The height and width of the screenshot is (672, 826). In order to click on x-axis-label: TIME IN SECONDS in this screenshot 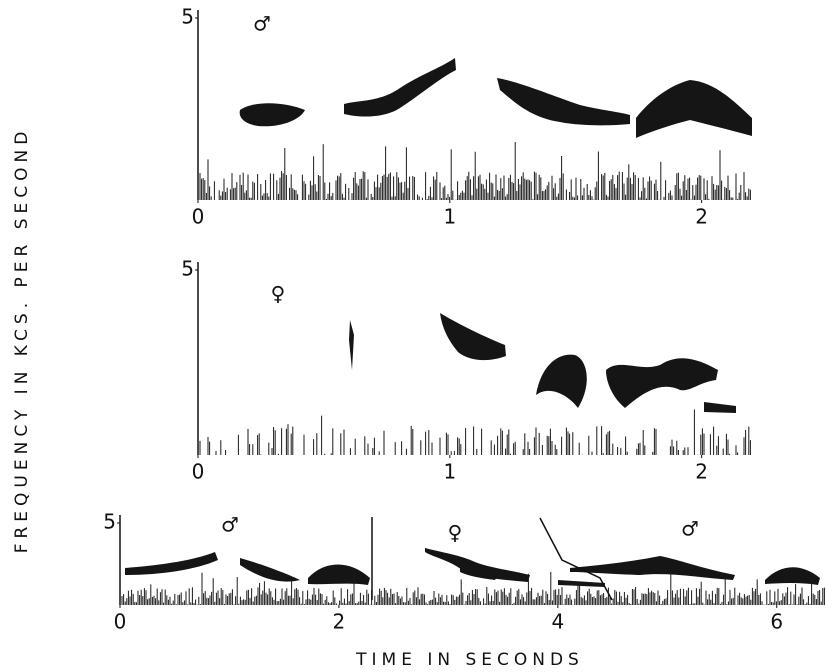, I will do `click(469, 660)`.